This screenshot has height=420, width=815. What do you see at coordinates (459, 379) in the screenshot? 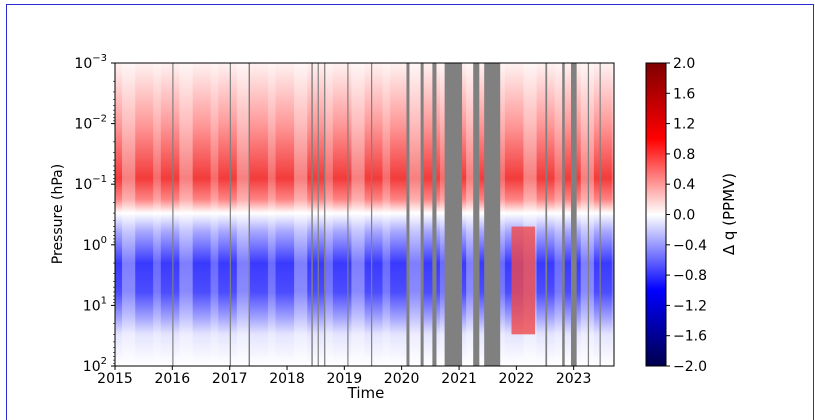
I see `x-tick-label: 2021` at bounding box center [459, 379].